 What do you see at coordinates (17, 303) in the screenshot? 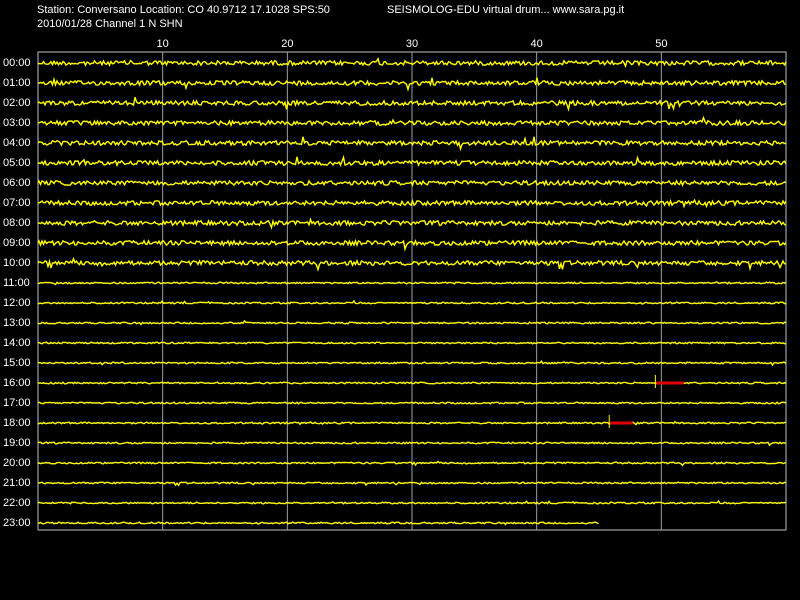
I see `hour-label: 12:00` at bounding box center [17, 303].